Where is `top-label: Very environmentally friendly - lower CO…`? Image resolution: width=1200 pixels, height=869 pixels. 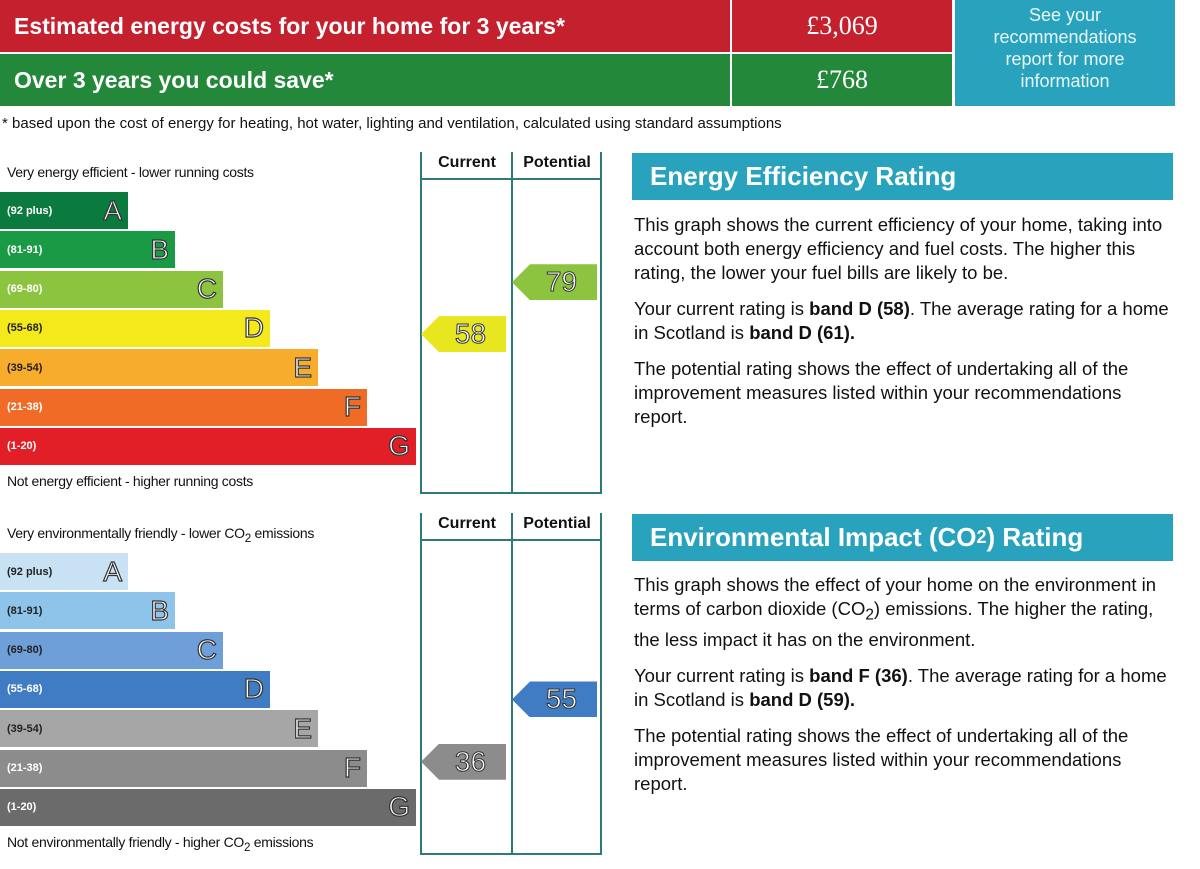
top-label: Very environmentally friendly - lower CO… is located at coordinates (161, 535).